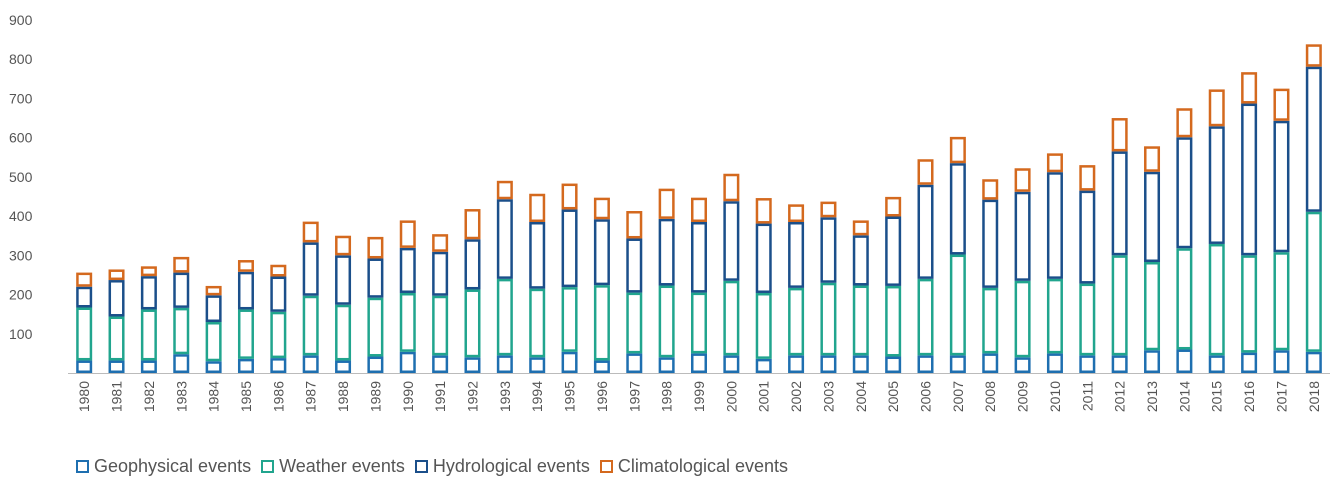 The width and height of the screenshot is (1338, 479). Describe the element at coordinates (21, 98) in the screenshot. I see `y-tick-label: 700` at that location.